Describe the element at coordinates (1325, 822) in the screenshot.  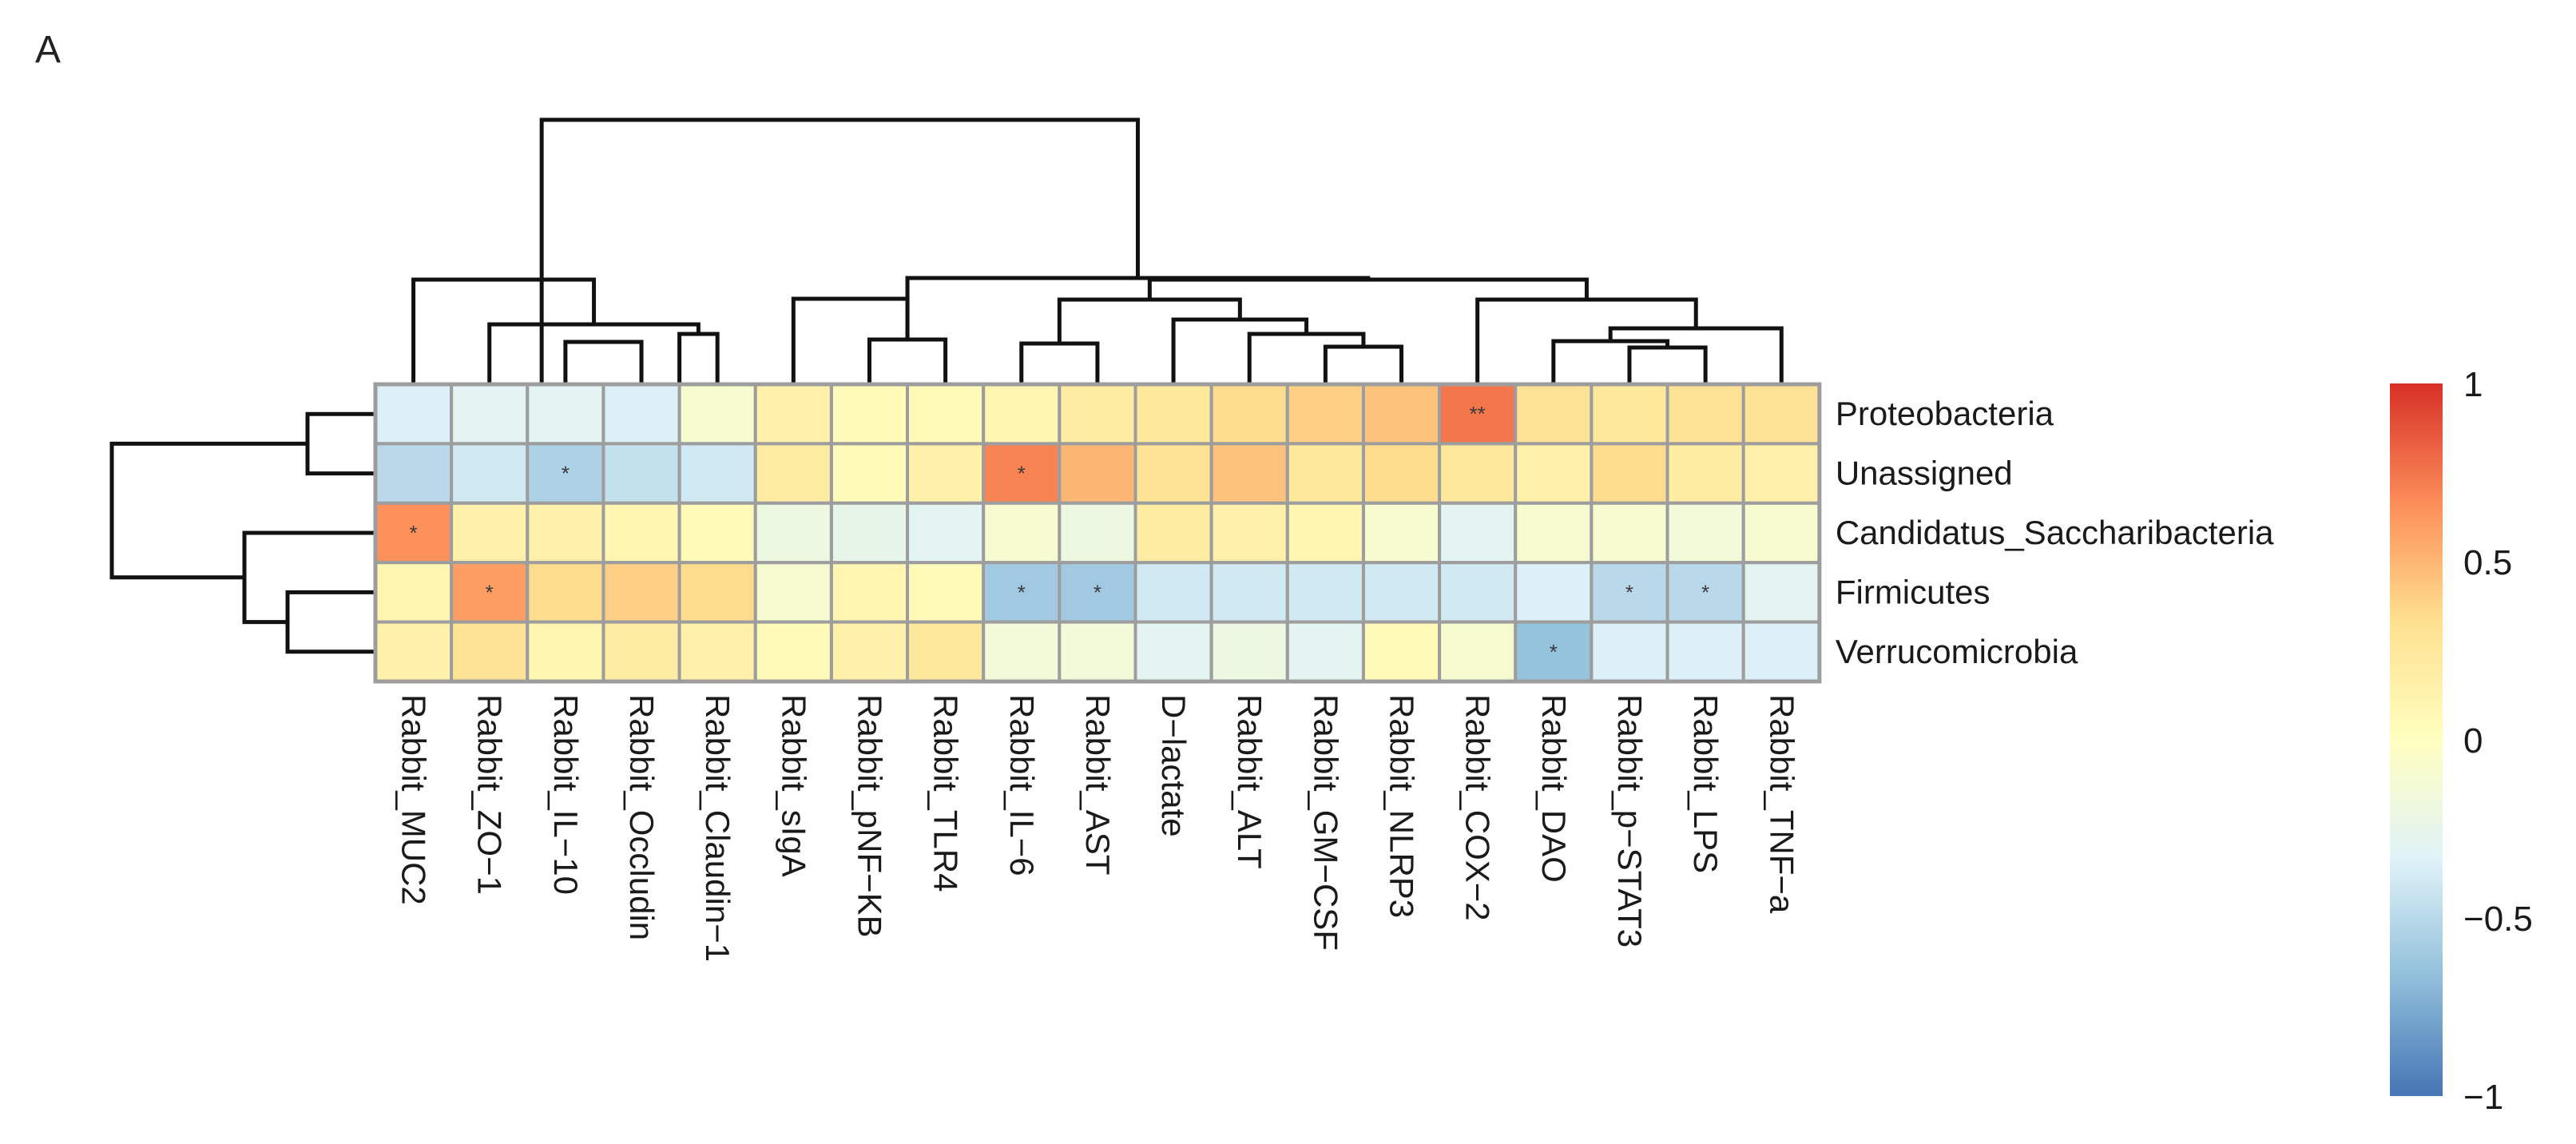
I see `column-label: Rabbit_GM−CSF` at that location.